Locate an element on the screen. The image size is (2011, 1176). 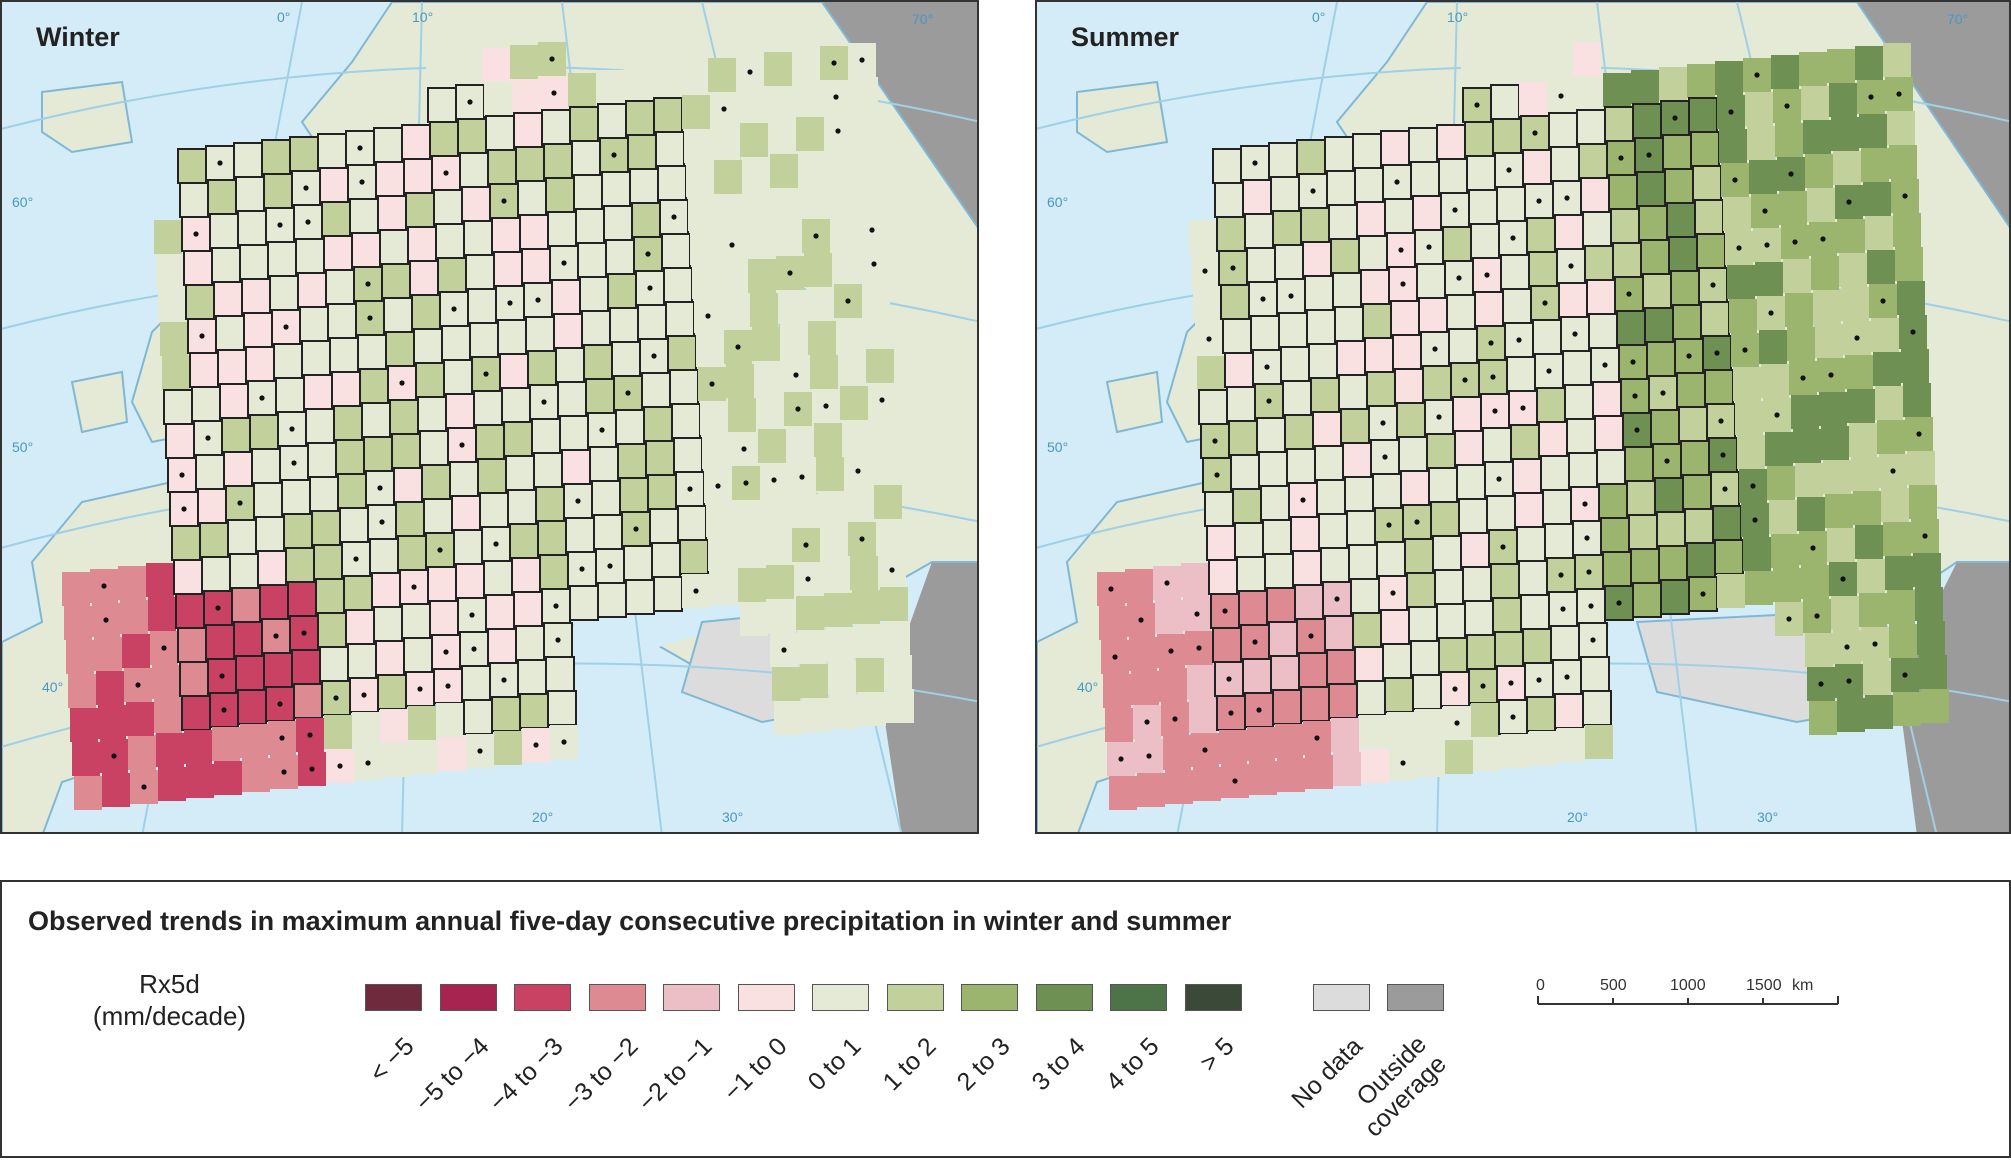
scale-bar: 0 500 1000 1500 km is located at coordinates (1687, 991).